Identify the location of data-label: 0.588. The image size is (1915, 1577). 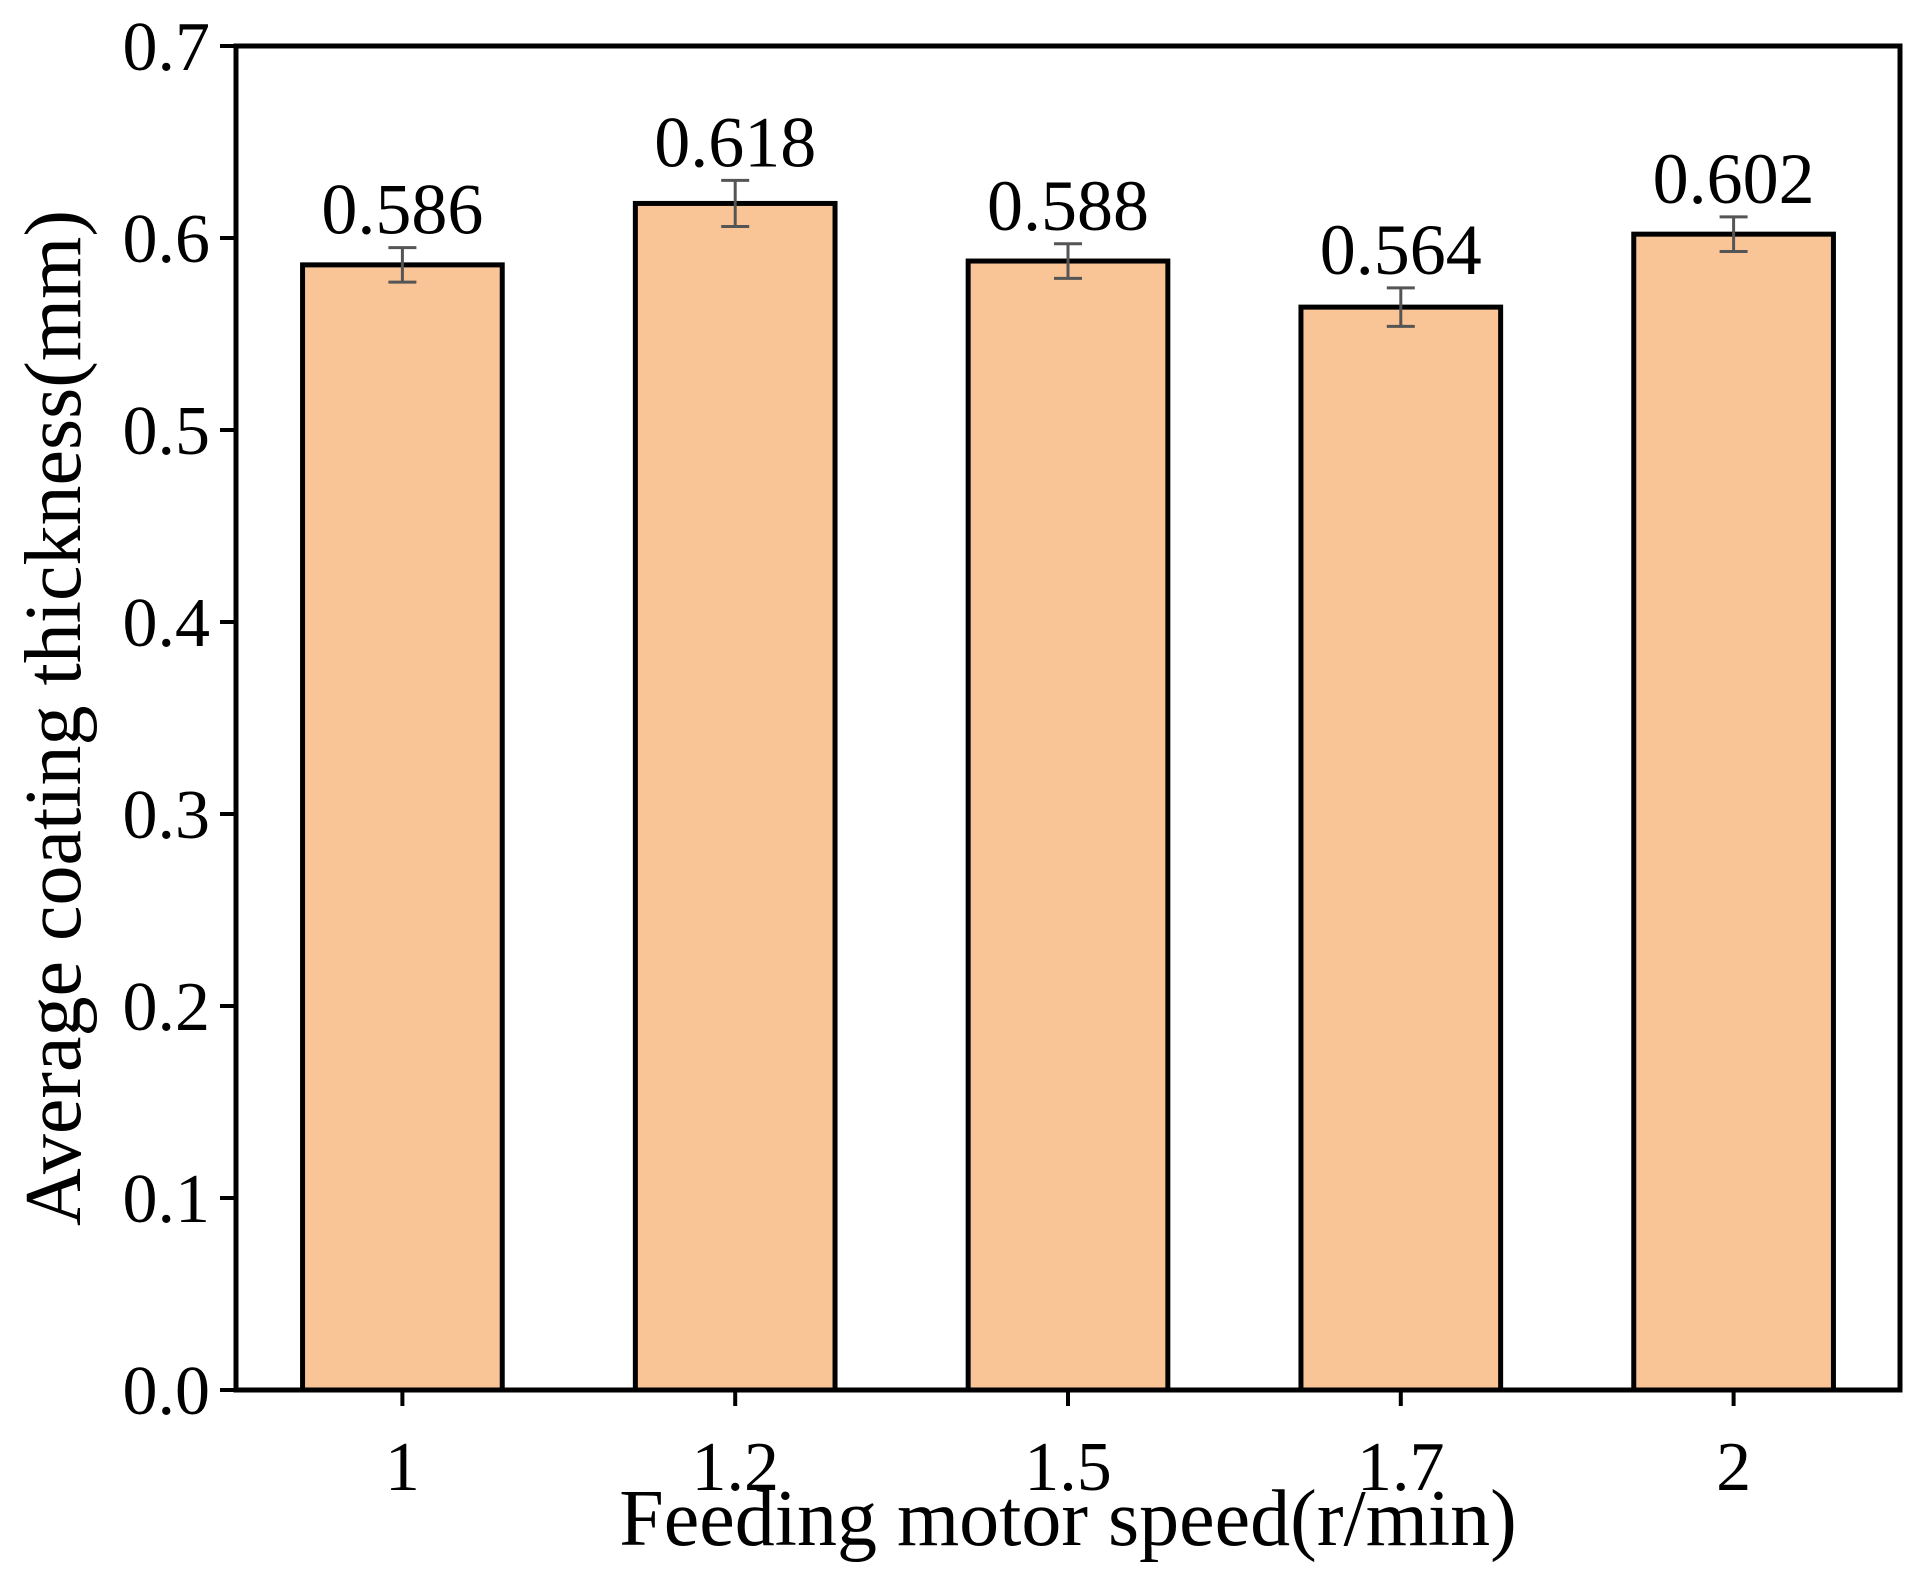
(1068, 206).